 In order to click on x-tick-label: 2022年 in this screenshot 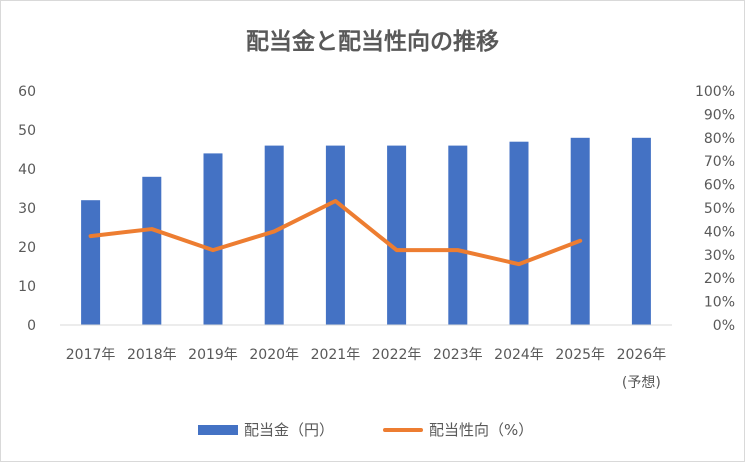, I will do `click(397, 355)`.